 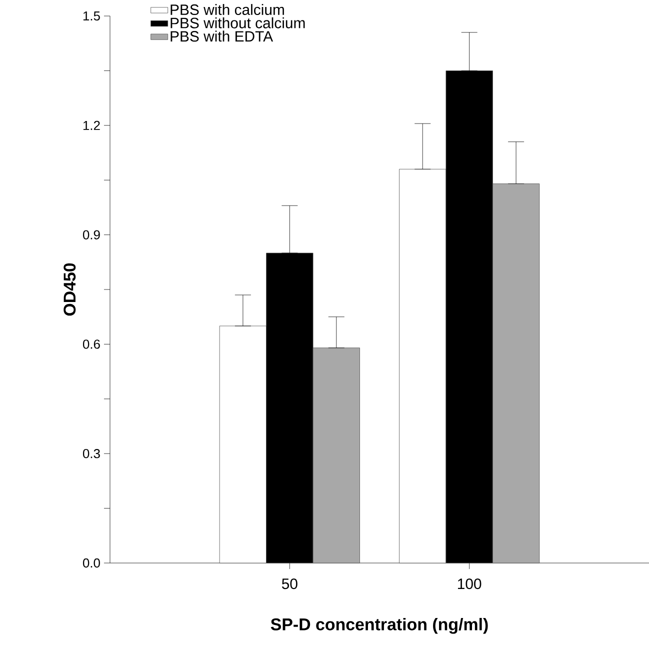 I want to click on x-tick-label: 100, so click(x=470, y=584).